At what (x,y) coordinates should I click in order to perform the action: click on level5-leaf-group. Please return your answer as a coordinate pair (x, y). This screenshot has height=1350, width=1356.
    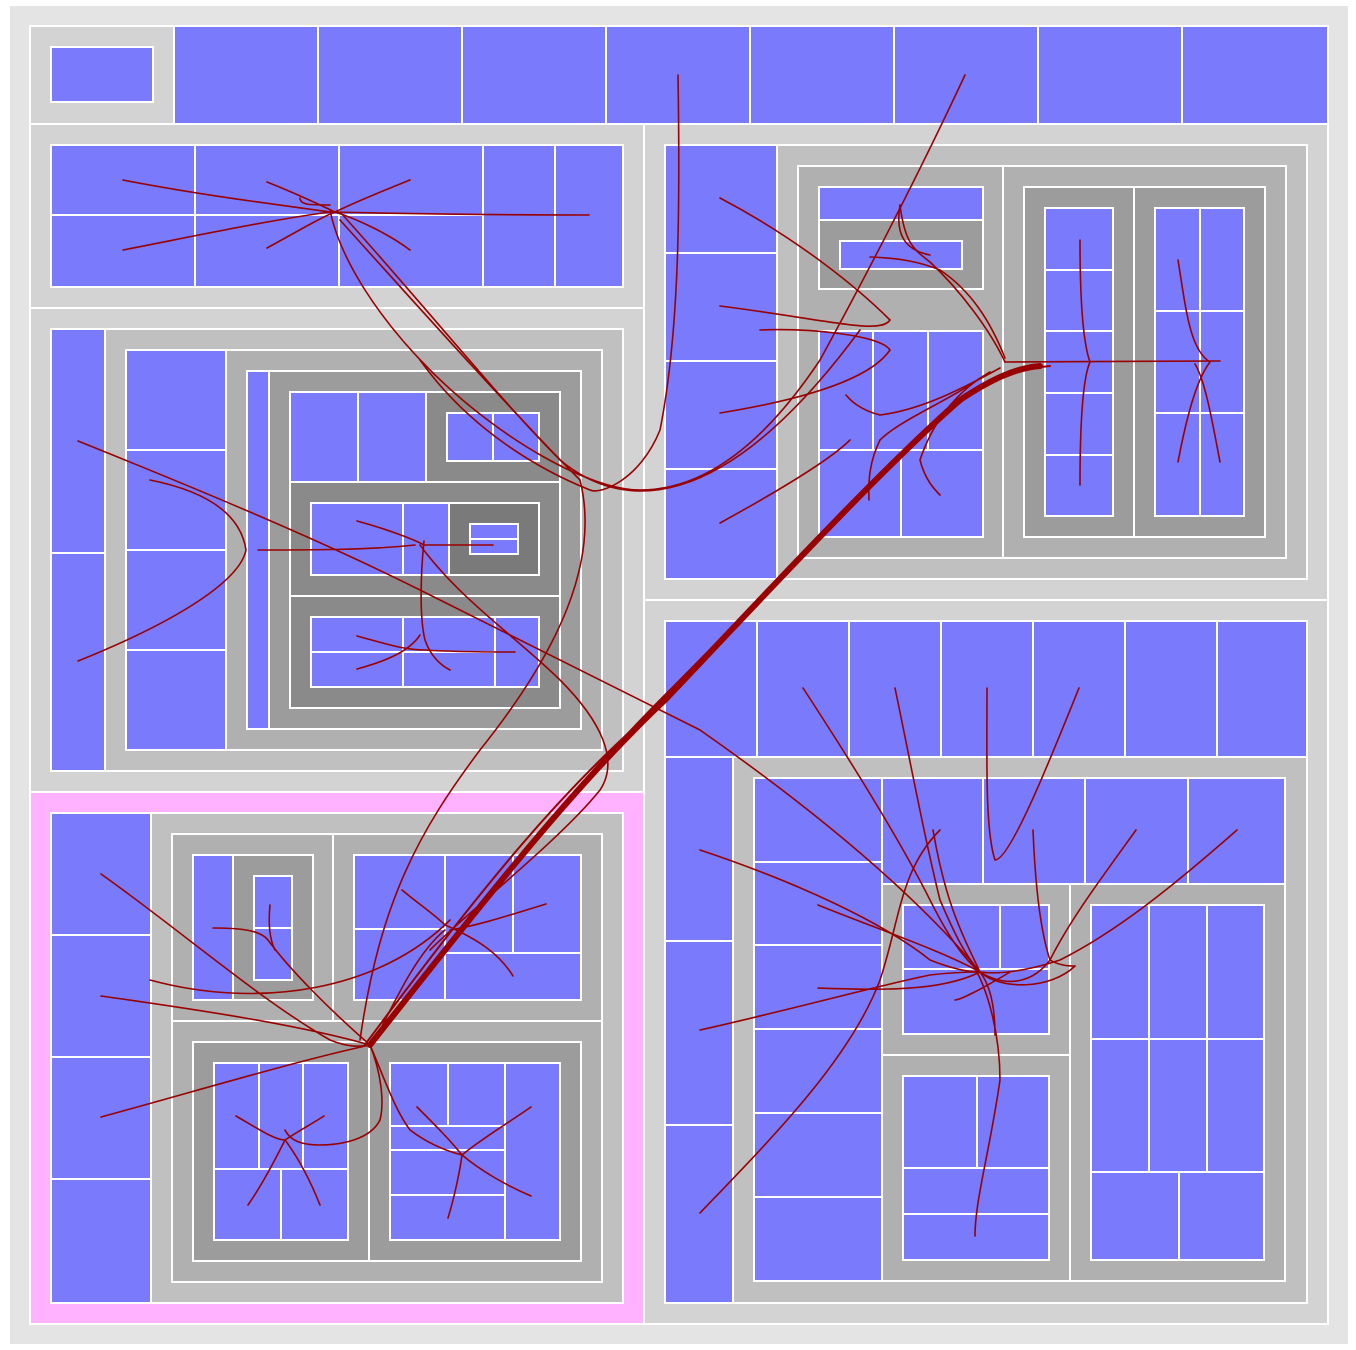
    Looking at the image, I should click on (475, 1151).